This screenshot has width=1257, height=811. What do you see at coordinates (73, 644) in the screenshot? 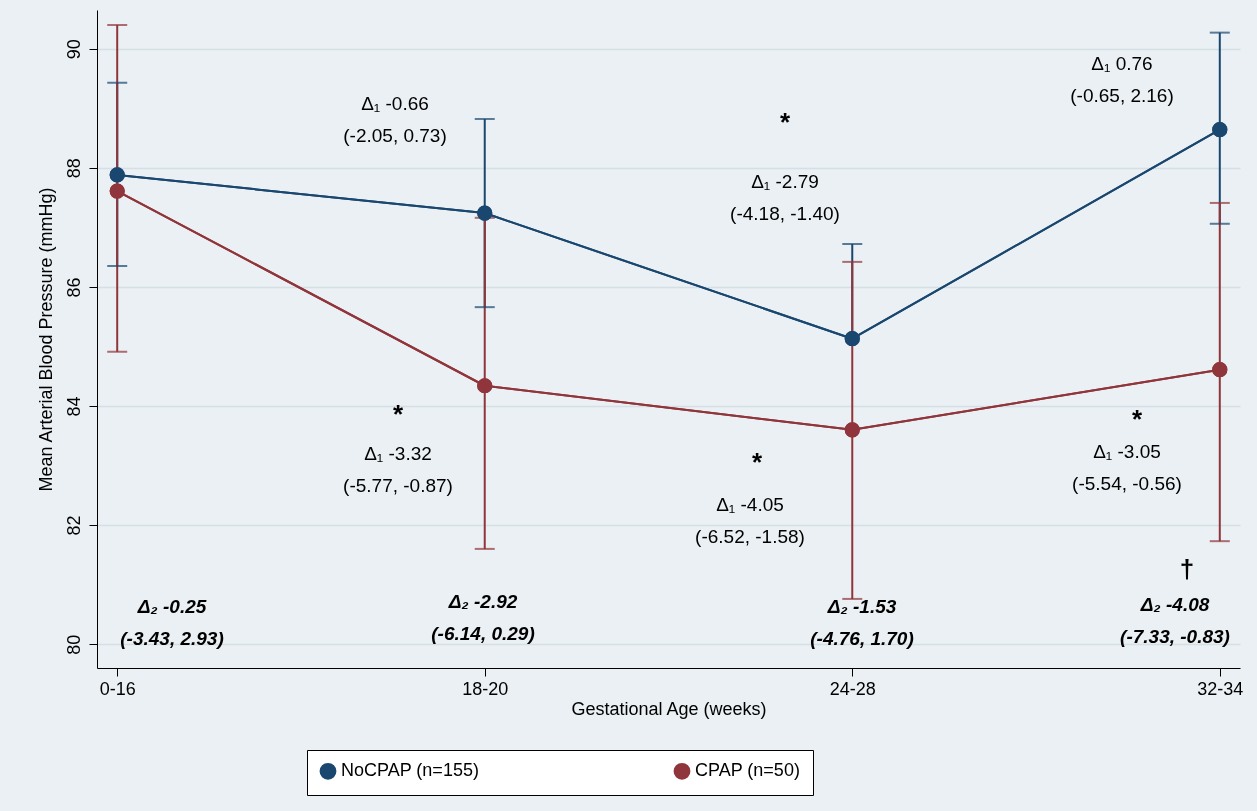
I see `y-tick-label: 80` at bounding box center [73, 644].